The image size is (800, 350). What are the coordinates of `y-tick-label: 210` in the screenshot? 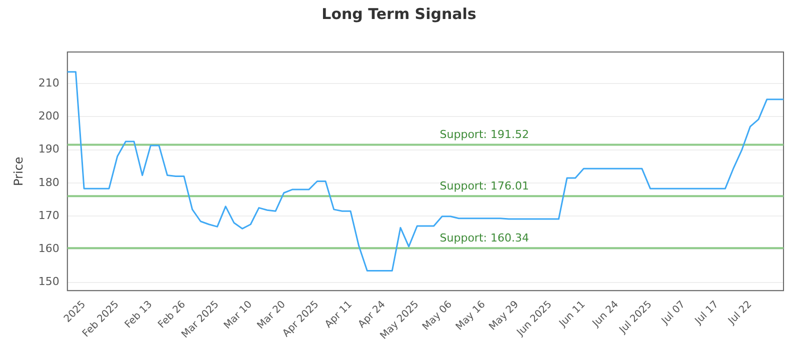 It's located at (49, 83).